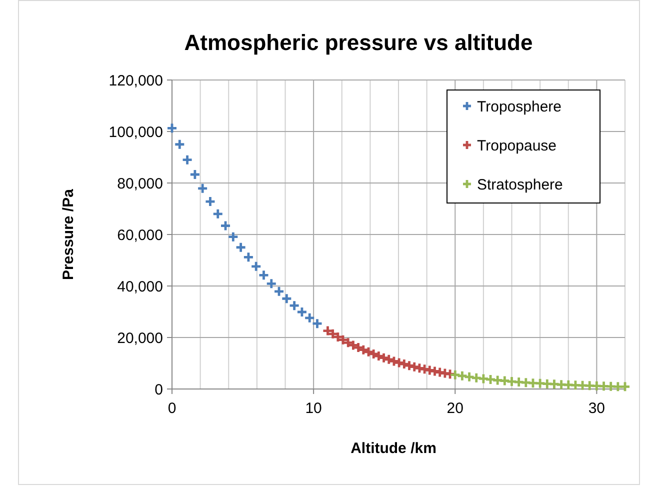 The width and height of the screenshot is (654, 486). What do you see at coordinates (135, 81) in the screenshot?
I see `y-tick-label: 120,000` at bounding box center [135, 81].